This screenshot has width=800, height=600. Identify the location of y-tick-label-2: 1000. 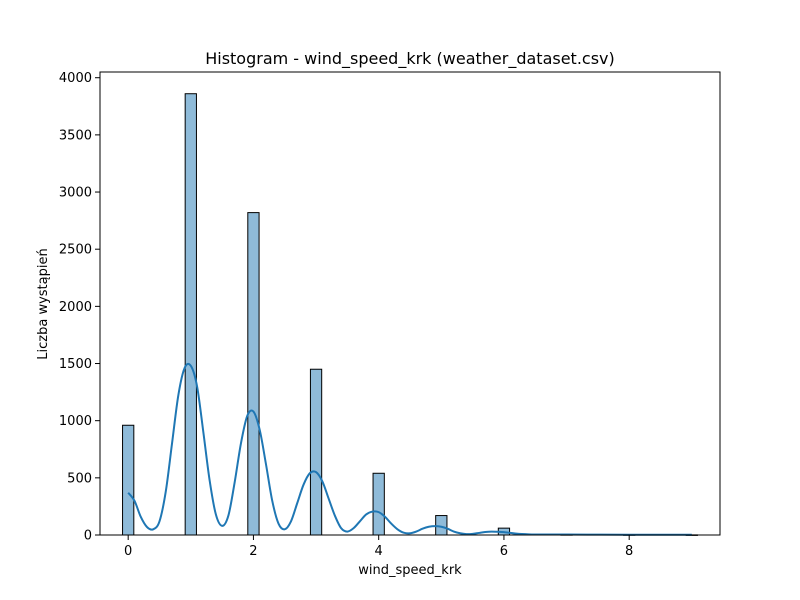
(75, 421).